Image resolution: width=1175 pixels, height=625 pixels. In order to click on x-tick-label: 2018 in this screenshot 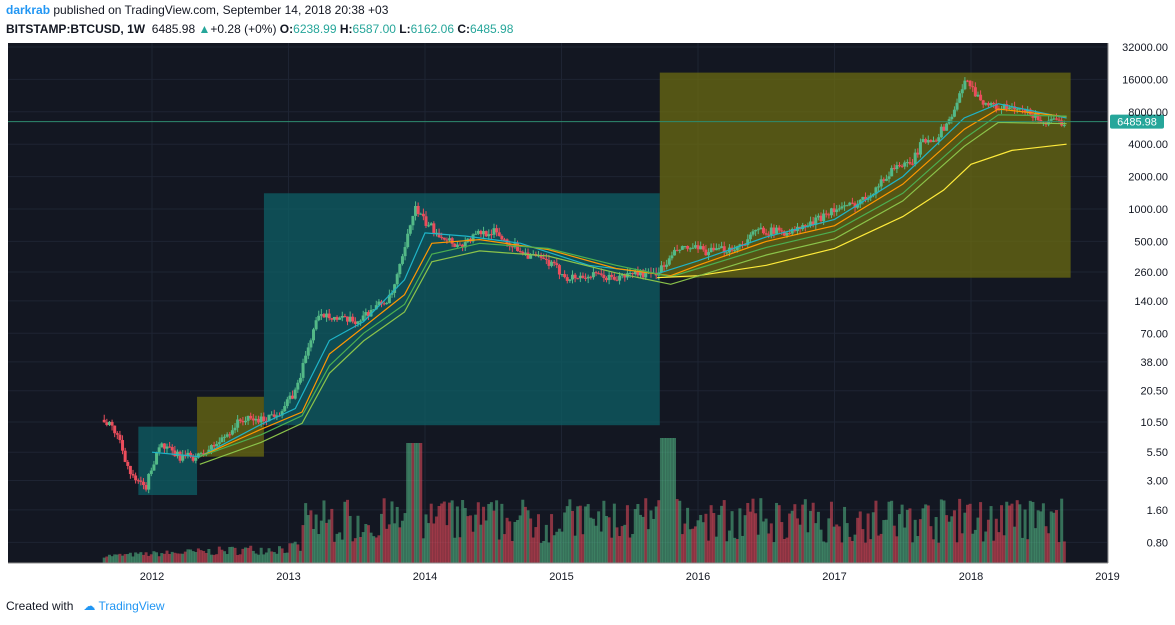, I will do `click(971, 577)`.